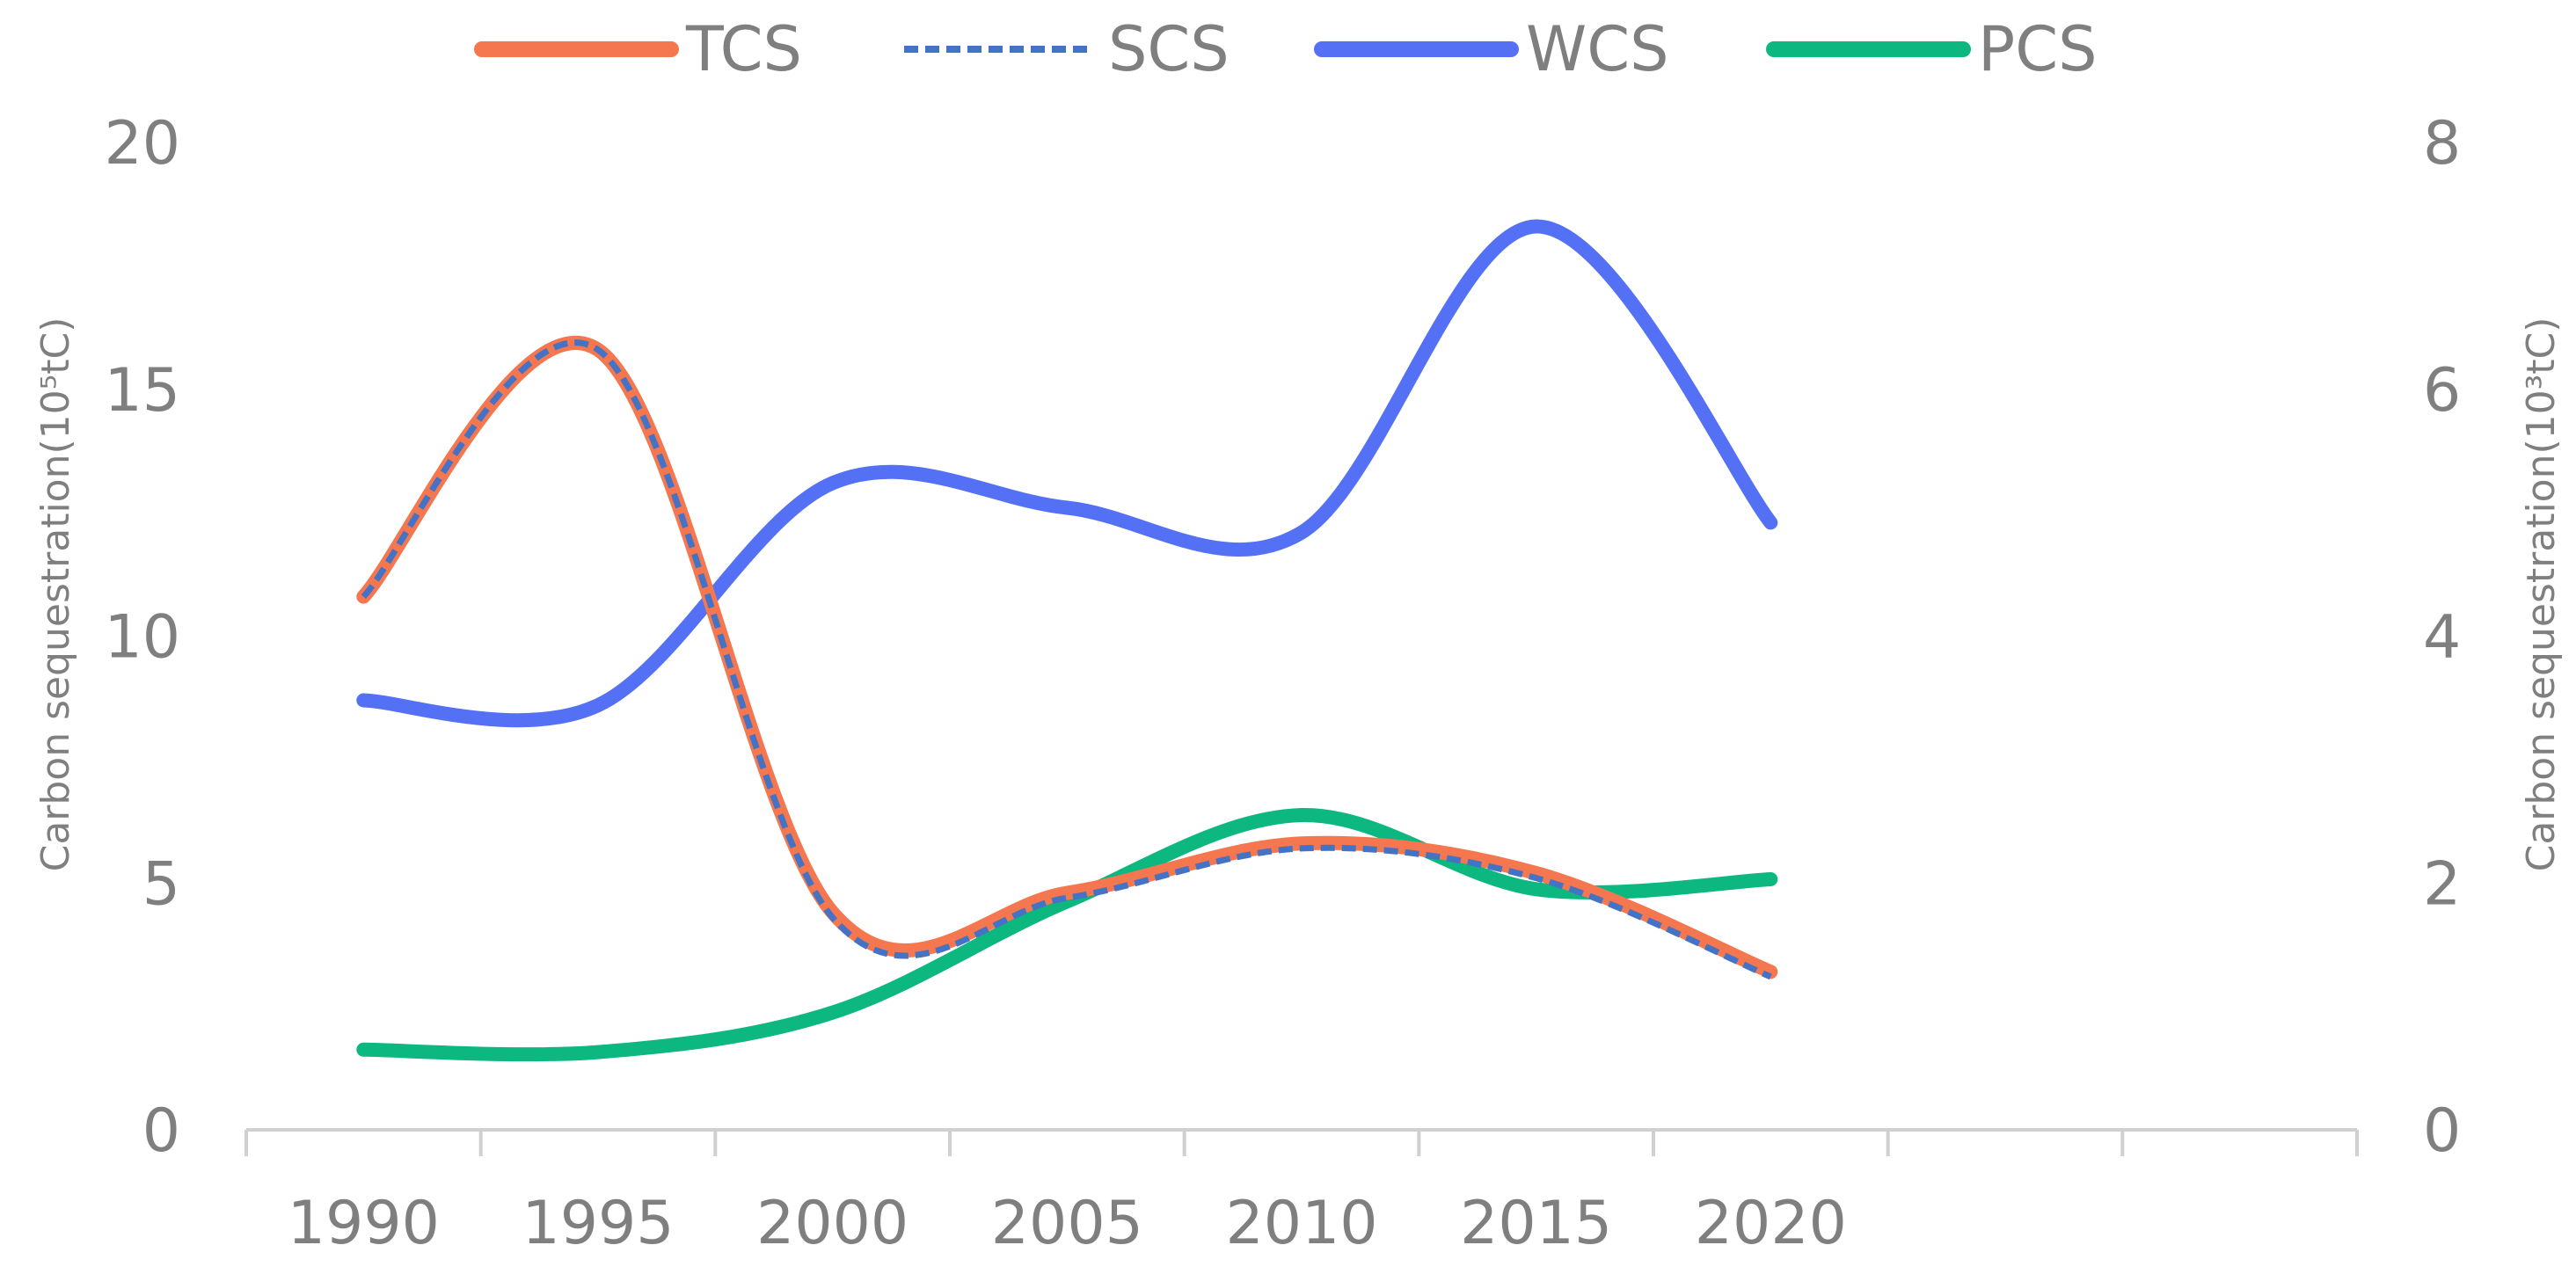 The width and height of the screenshot is (2576, 1267). What do you see at coordinates (142, 144) in the screenshot?
I see `y-left-tick-label: 20` at bounding box center [142, 144].